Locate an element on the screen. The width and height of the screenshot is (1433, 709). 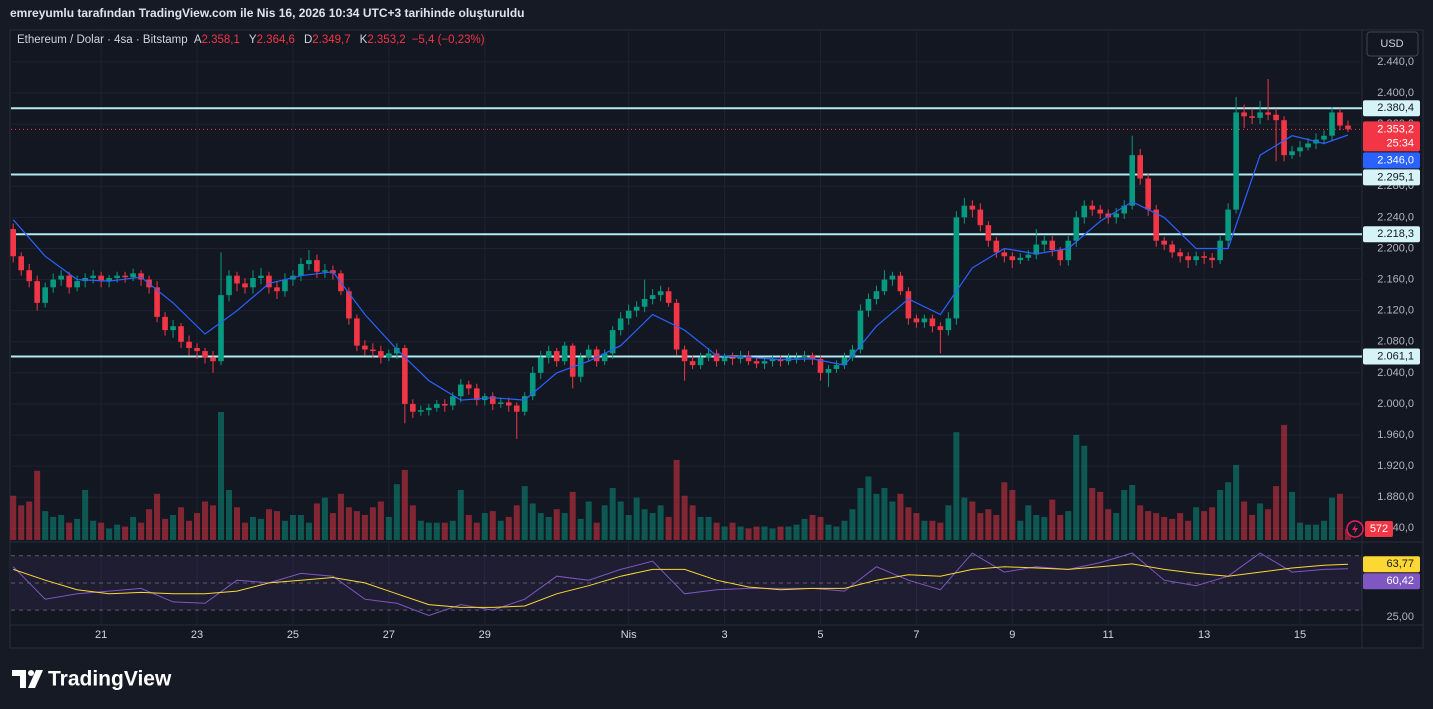
y-tick-label: 2.440,0 is located at coordinates (1395, 62).